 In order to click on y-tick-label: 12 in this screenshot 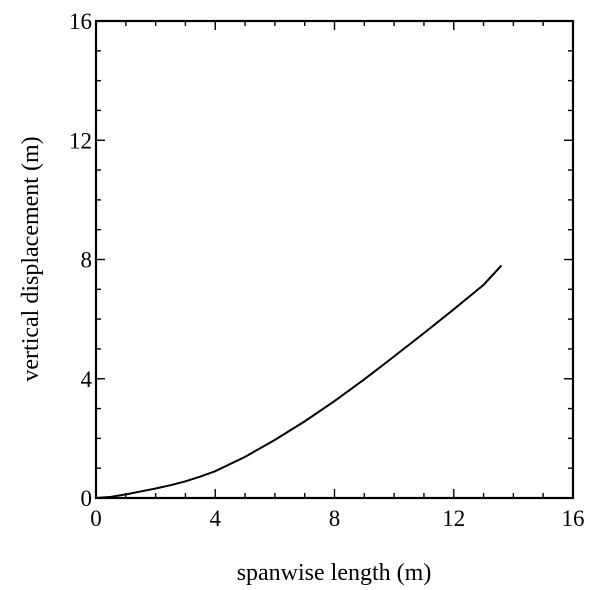, I will do `click(80, 140)`.